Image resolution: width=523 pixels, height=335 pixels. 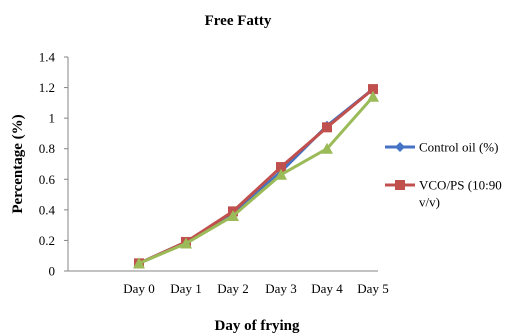 What do you see at coordinates (460, 194) in the screenshot?
I see `legend-label: VCO/PS (10:90 v/v)` at bounding box center [460, 194].